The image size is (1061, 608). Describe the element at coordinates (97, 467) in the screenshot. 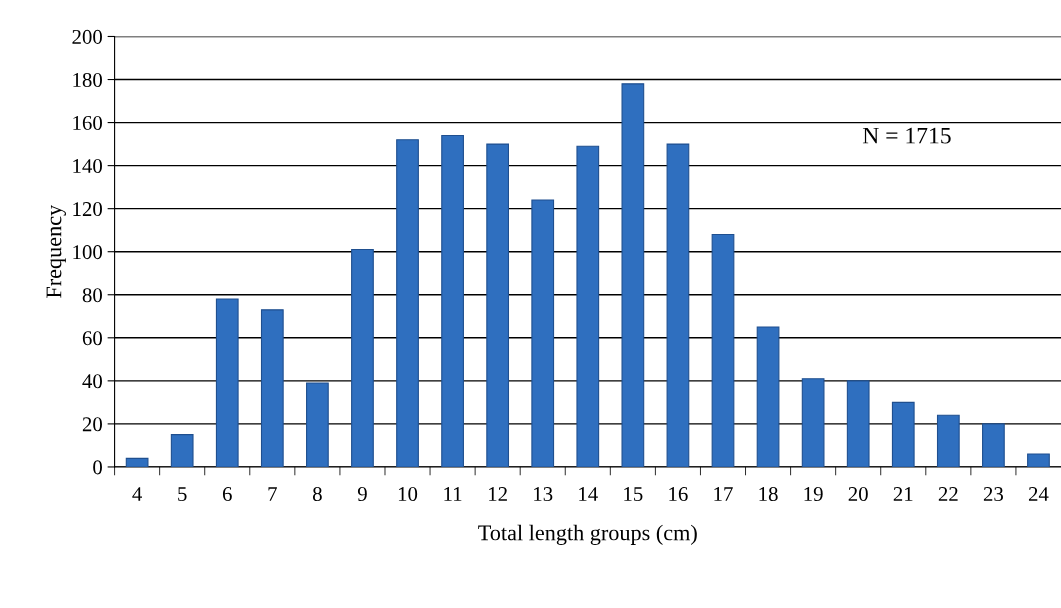

I see `y-tick-label: 0` at that location.